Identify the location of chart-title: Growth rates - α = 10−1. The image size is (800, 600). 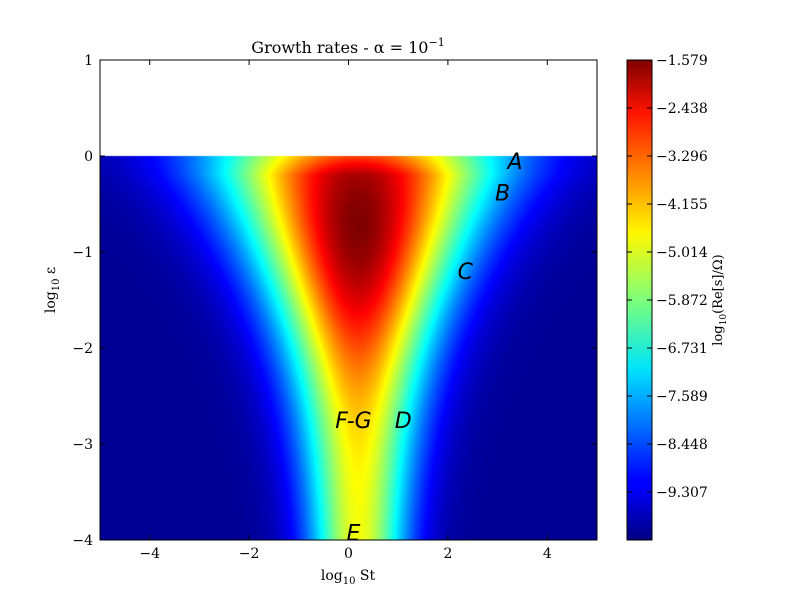
(347, 46).